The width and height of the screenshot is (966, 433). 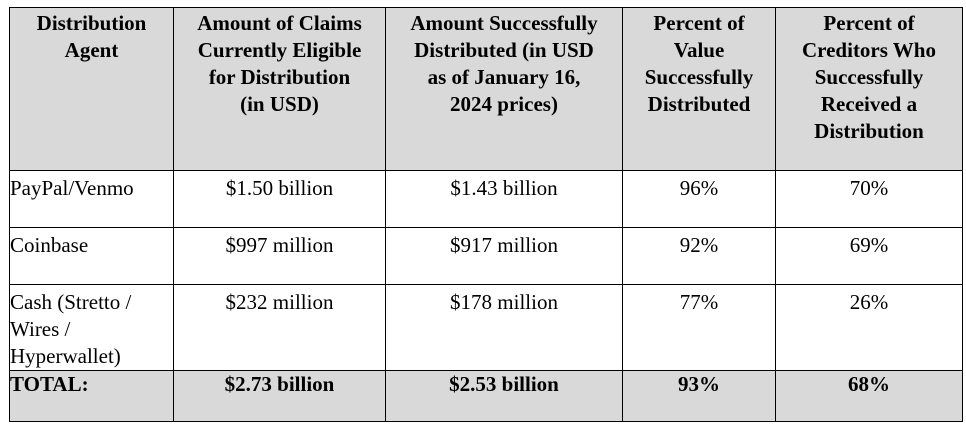 I want to click on cell-agent: PayPal/Venmo, so click(x=91, y=199).